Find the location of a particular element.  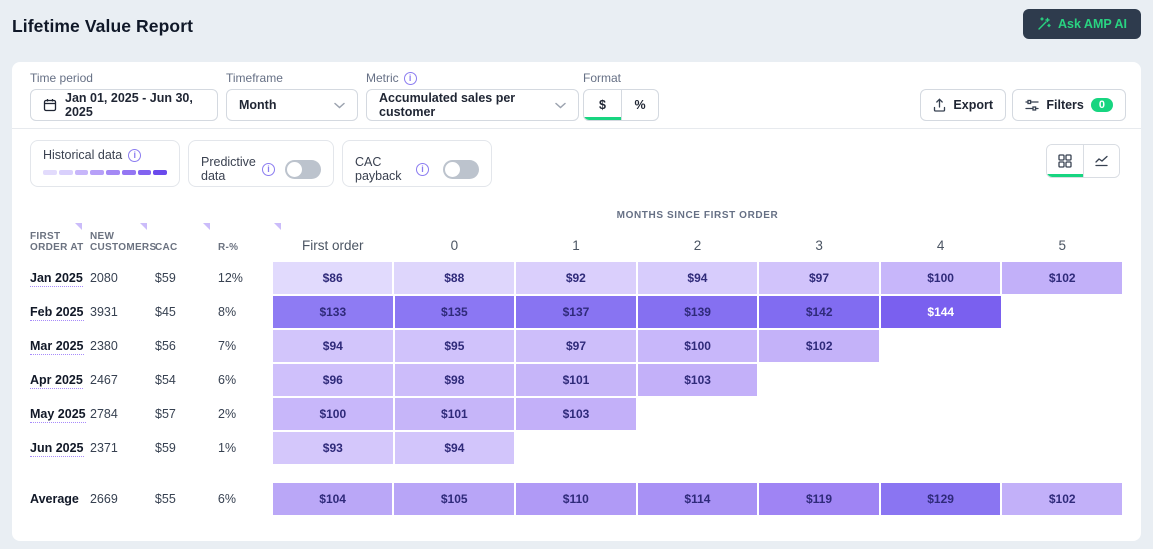

heat-cell: $102 is located at coordinates (1062, 278).